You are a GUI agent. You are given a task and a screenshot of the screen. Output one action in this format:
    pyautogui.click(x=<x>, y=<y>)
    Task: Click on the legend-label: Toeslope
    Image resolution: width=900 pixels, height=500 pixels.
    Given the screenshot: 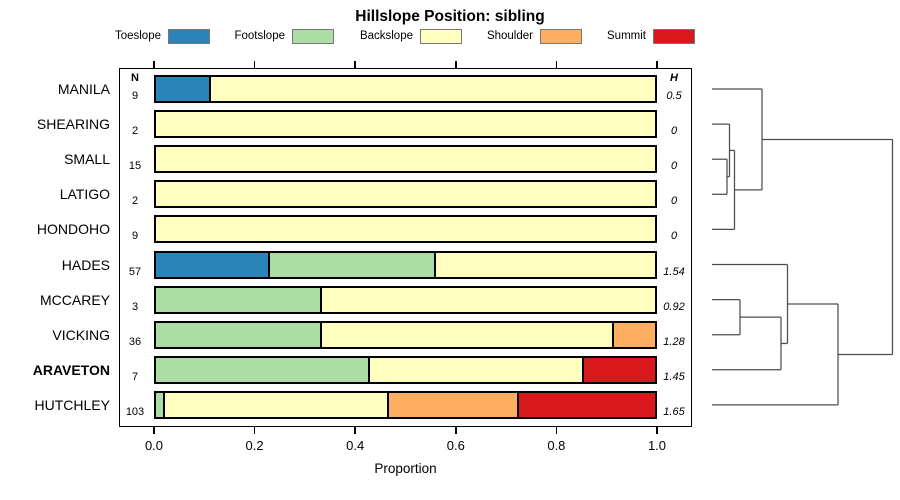 What is the action you would take?
    pyautogui.click(x=137, y=36)
    